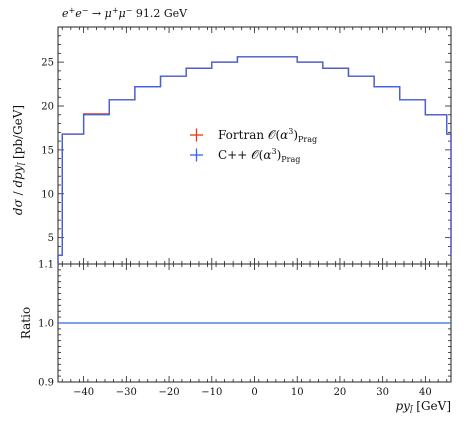 This screenshot has height=421, width=467. What do you see at coordinates (423, 407) in the screenshot?
I see `x-axis-label: pyl̄ [GeV]` at bounding box center [423, 407].